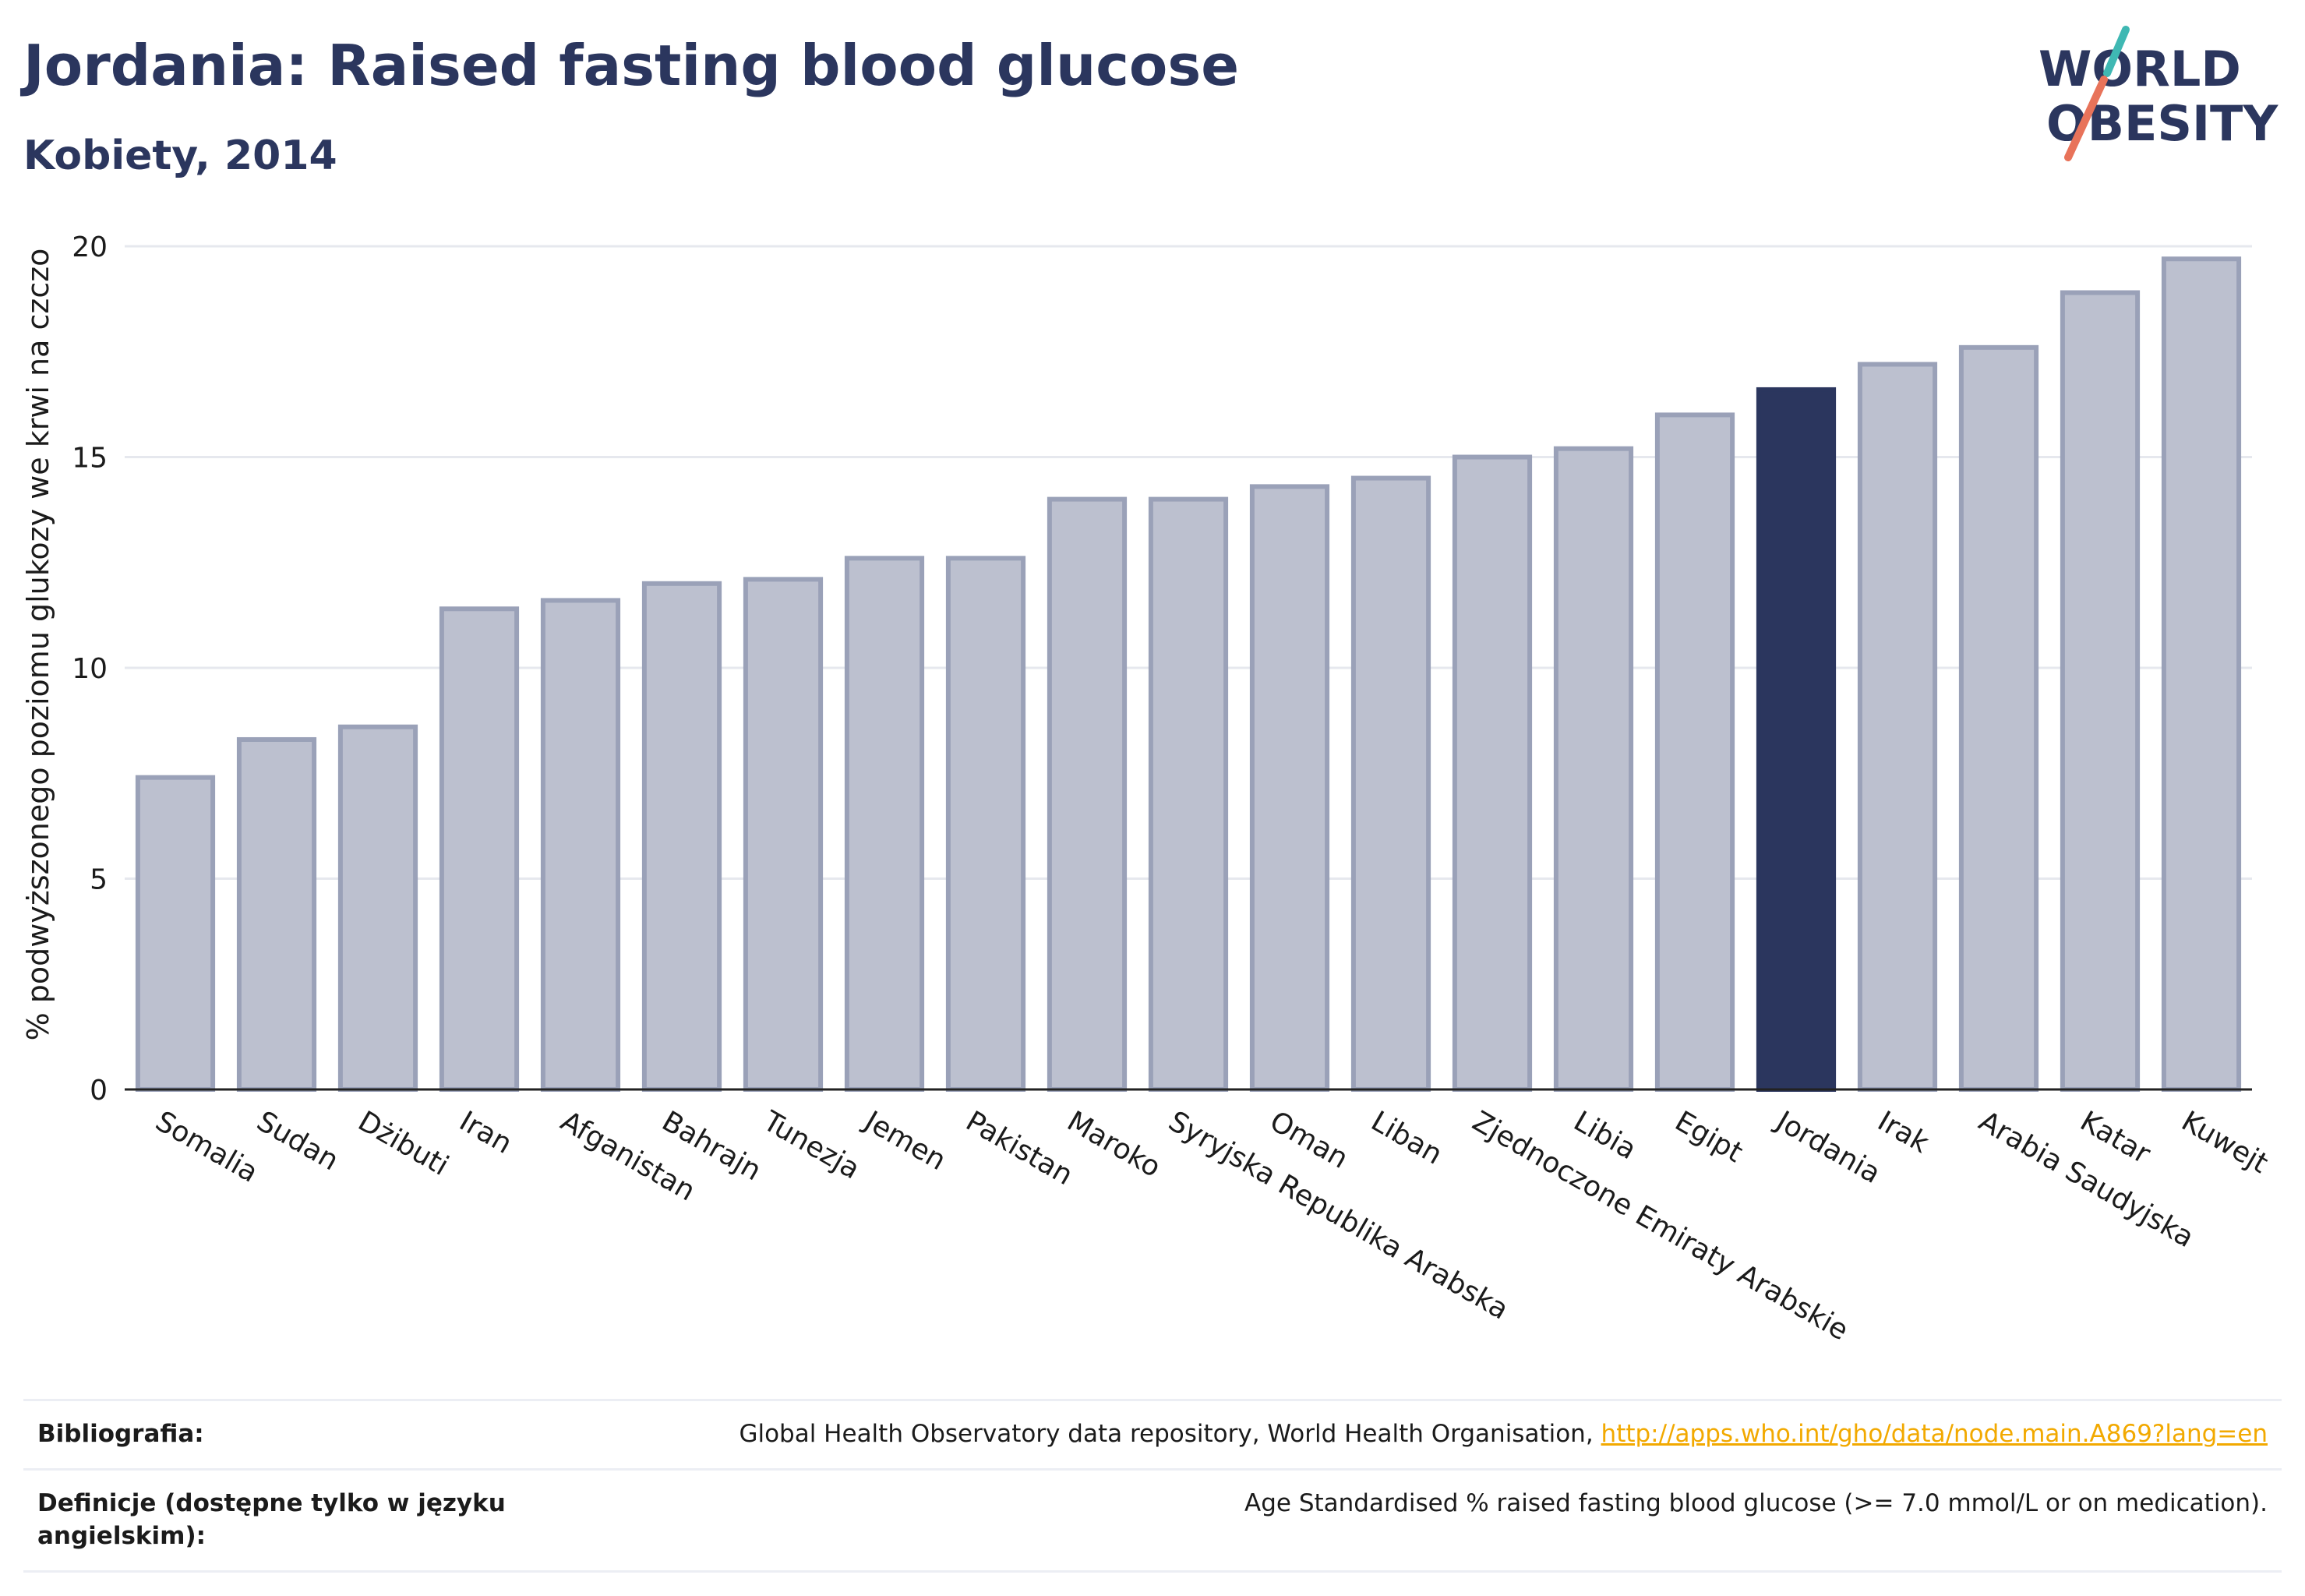 This screenshot has height=1596, width=2305. I want to click on y-tick-label: 20, so click(90, 247).